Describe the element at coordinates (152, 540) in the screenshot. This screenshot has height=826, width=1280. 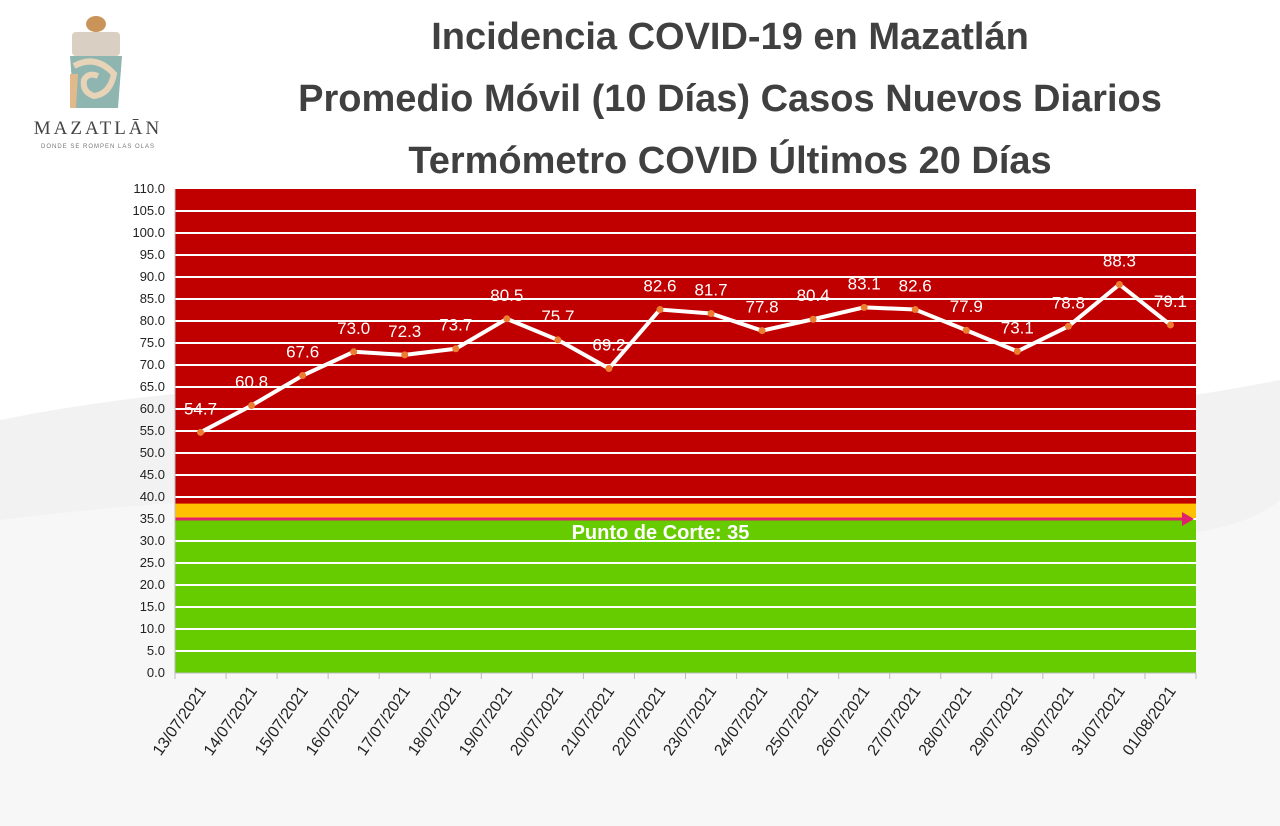
I see `y-tick-label: 30.0` at that location.